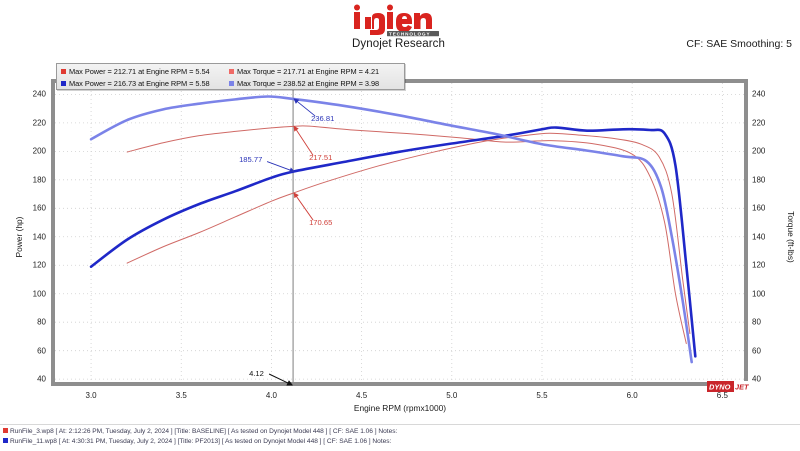 The image size is (800, 451). I want to click on svg-text: DYNO, so click(720, 386).